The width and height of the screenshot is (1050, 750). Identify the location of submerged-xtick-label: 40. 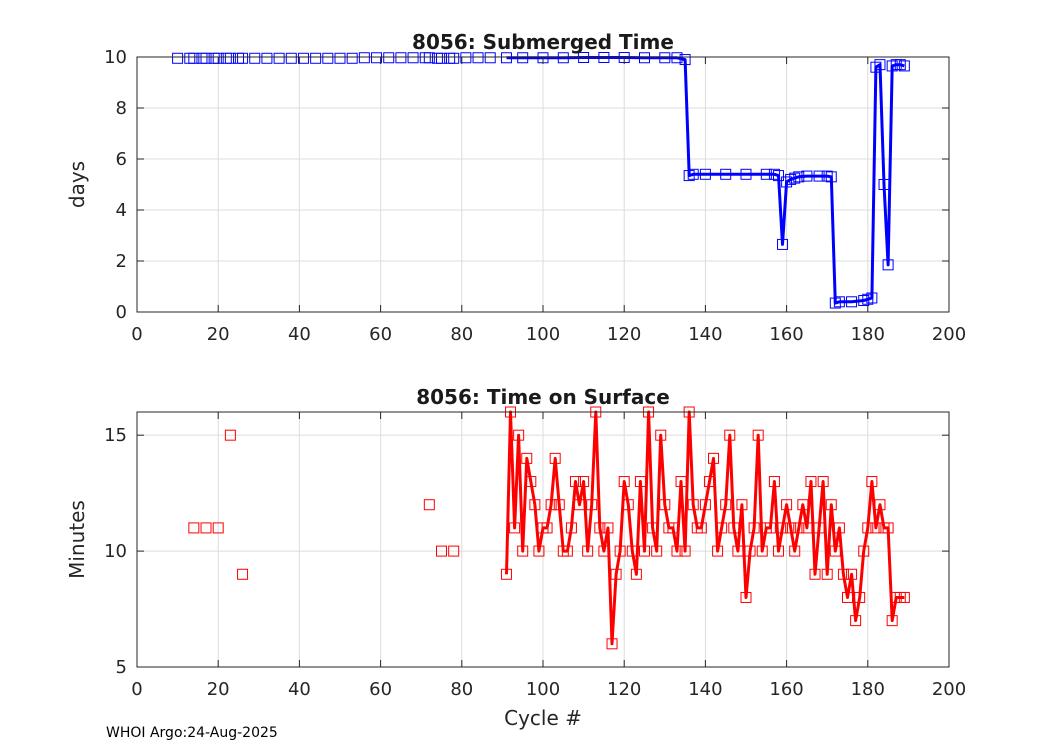
(299, 334).